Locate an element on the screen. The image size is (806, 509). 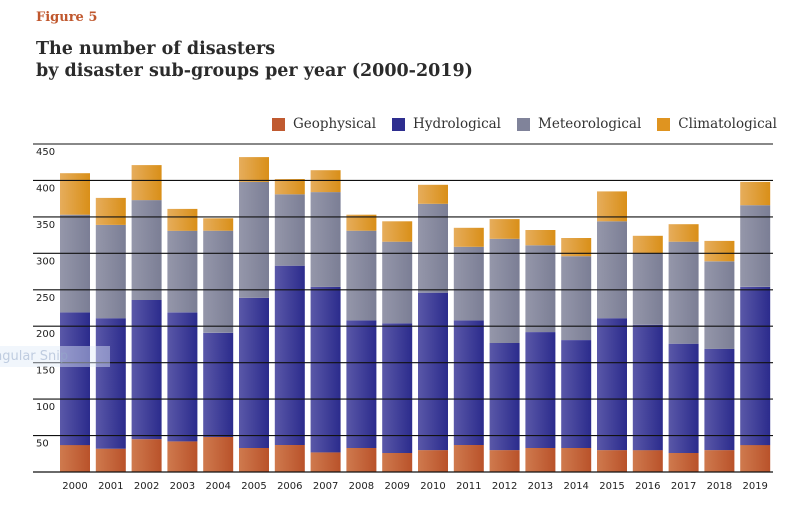
y-tick-label: 350 is located at coordinates (45, 225).